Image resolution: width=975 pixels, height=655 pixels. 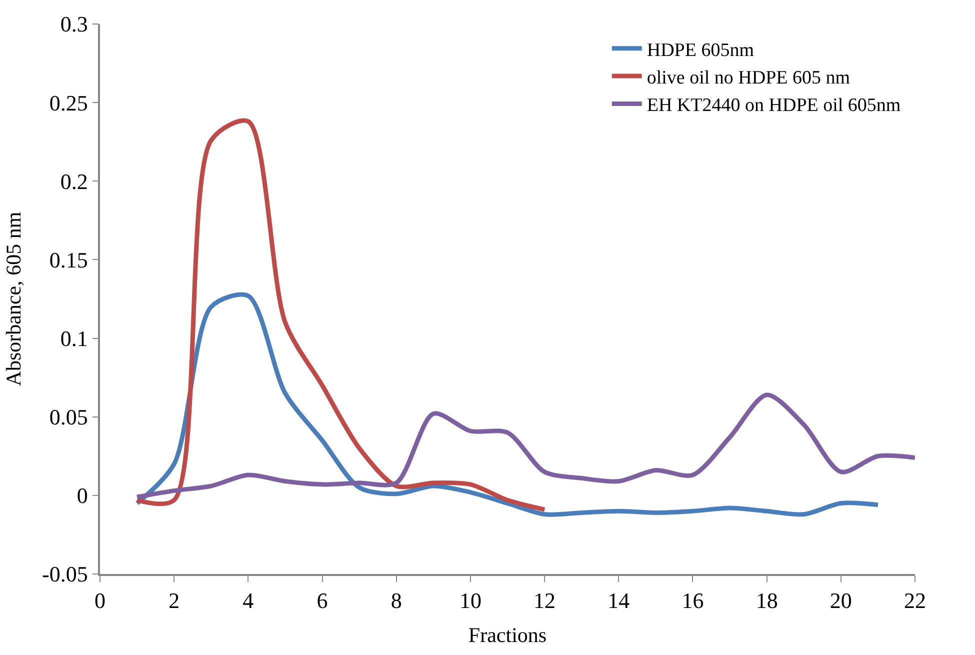 I want to click on y-tick-label: 0.05, so click(x=68, y=417).